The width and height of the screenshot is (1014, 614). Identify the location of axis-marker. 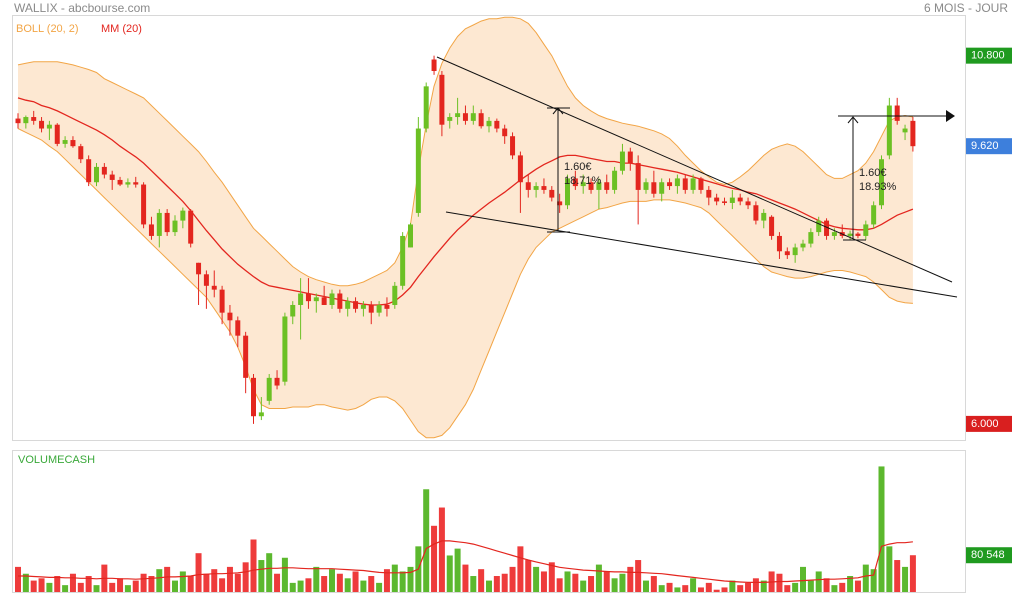
(989, 555).